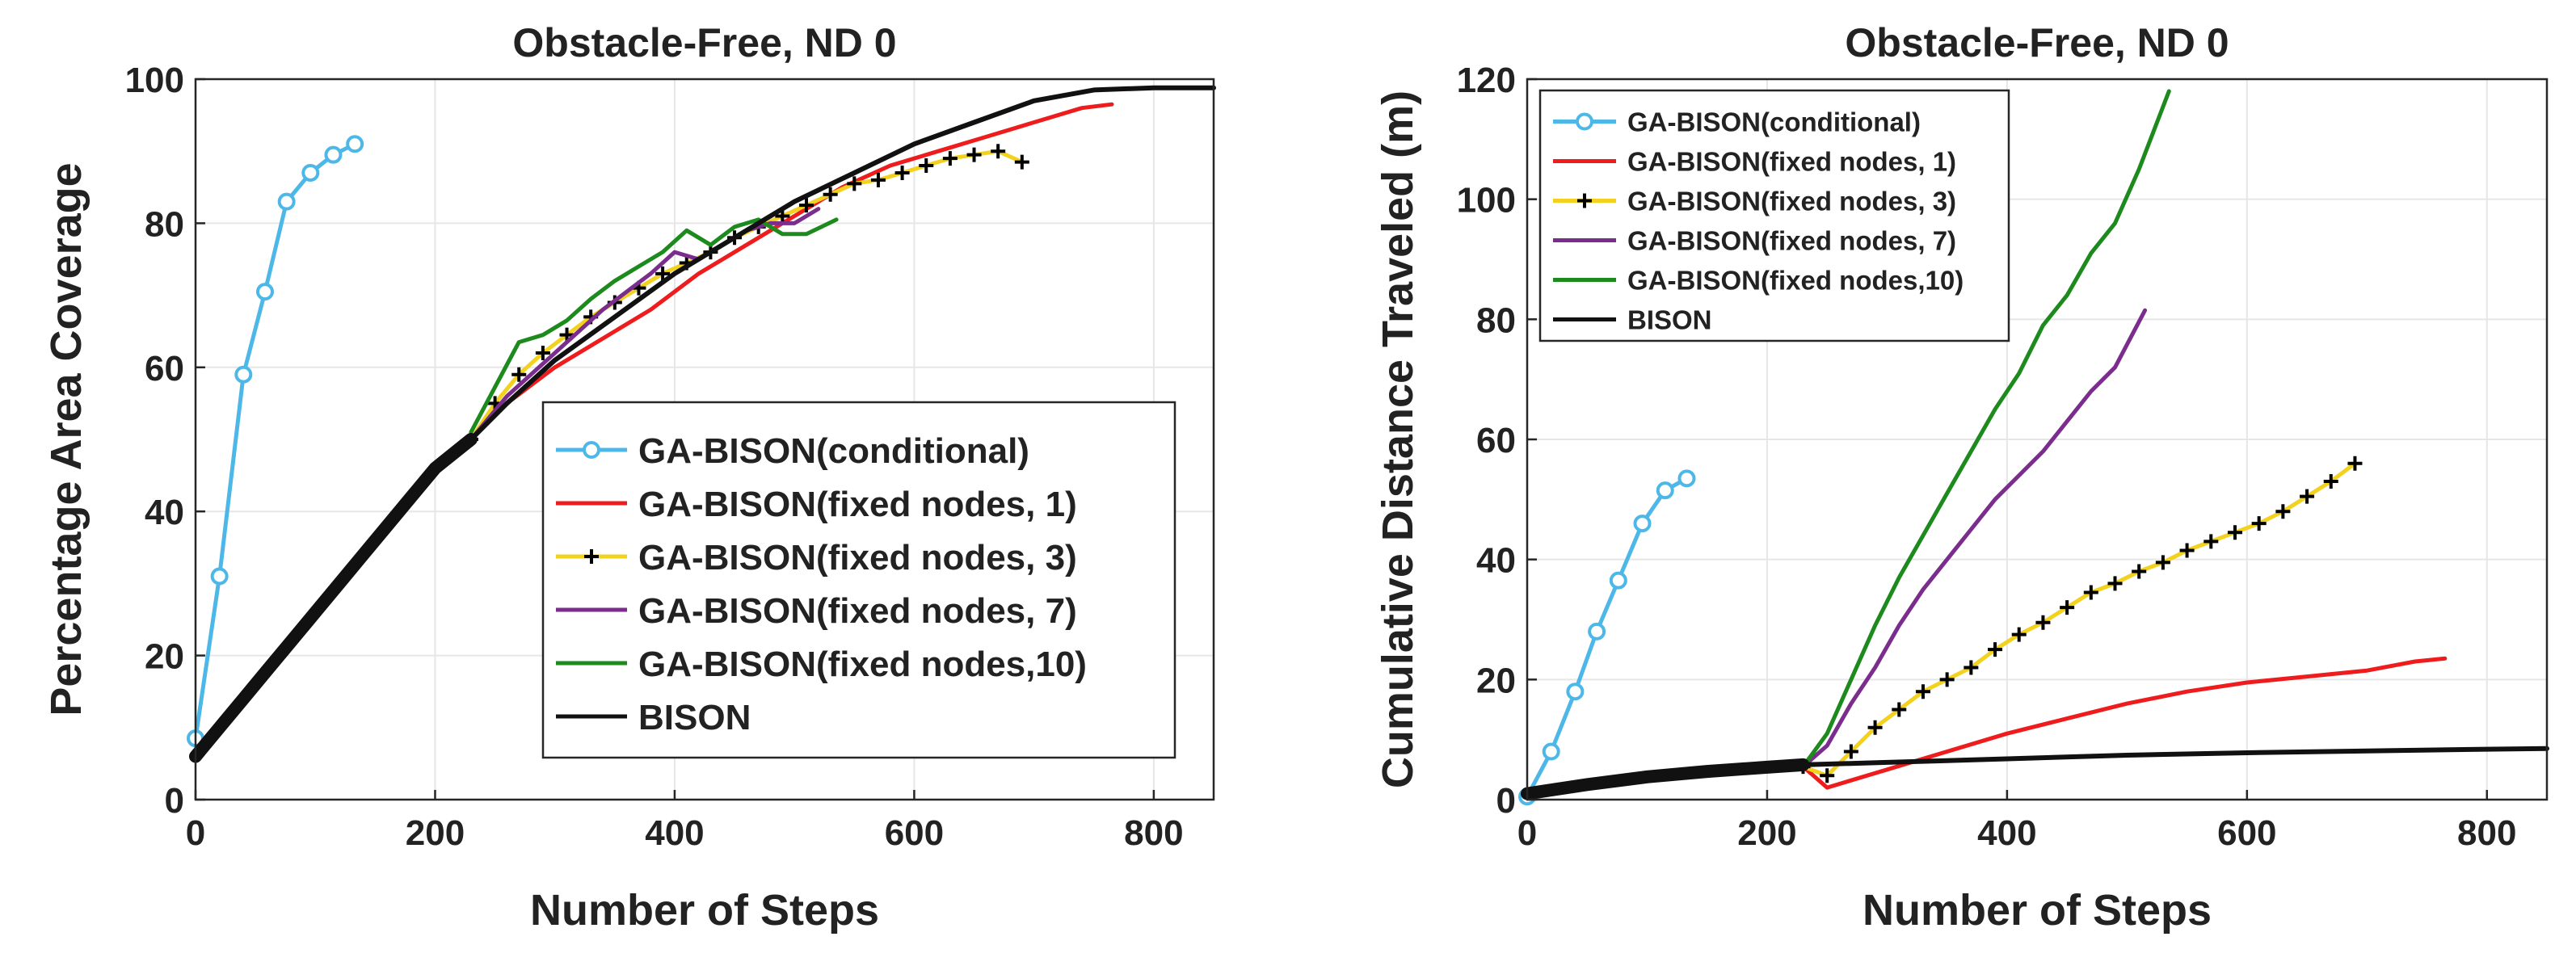 The width and height of the screenshot is (2576, 966). I want to click on legend-label: GA-BISON(fixed nodes, 3), so click(857, 558).